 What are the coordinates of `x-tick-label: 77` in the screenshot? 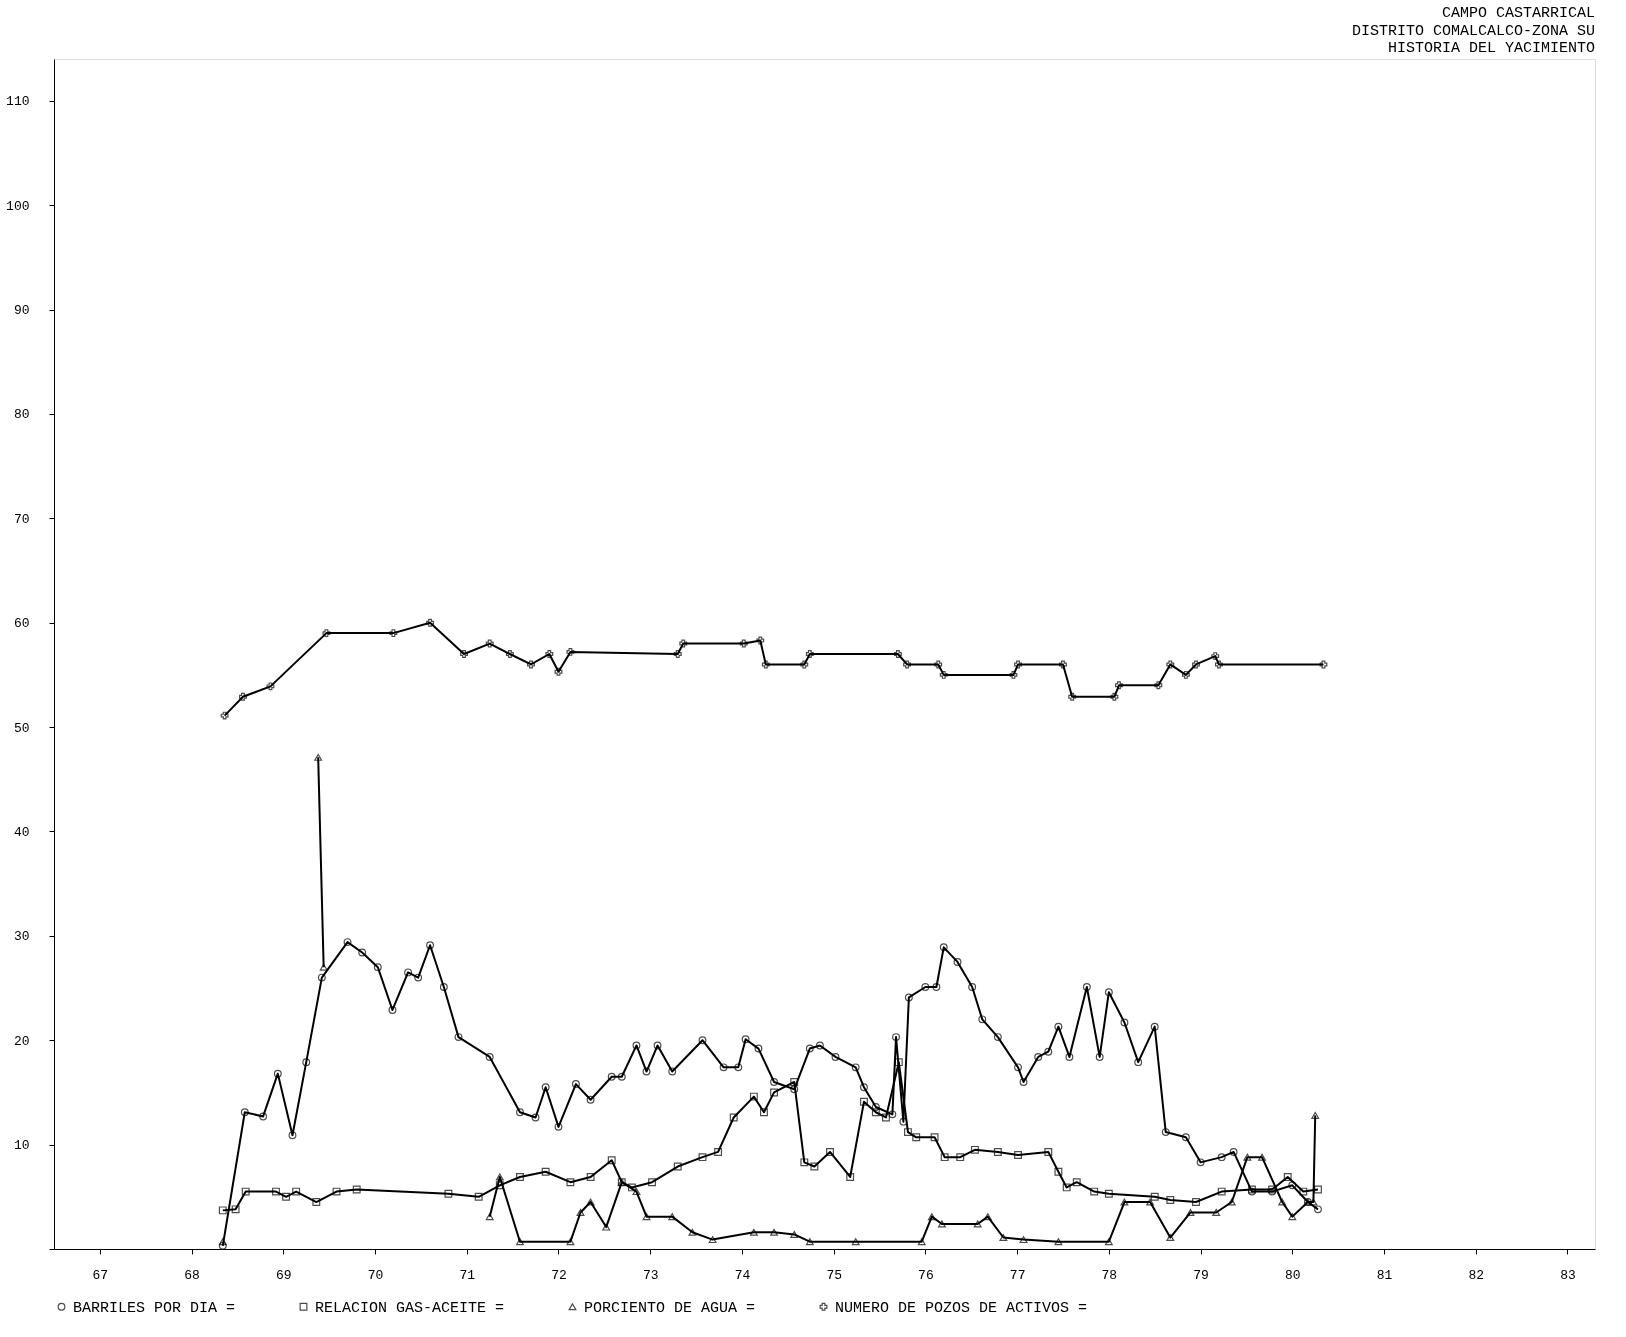 It's located at (1017, 1275).